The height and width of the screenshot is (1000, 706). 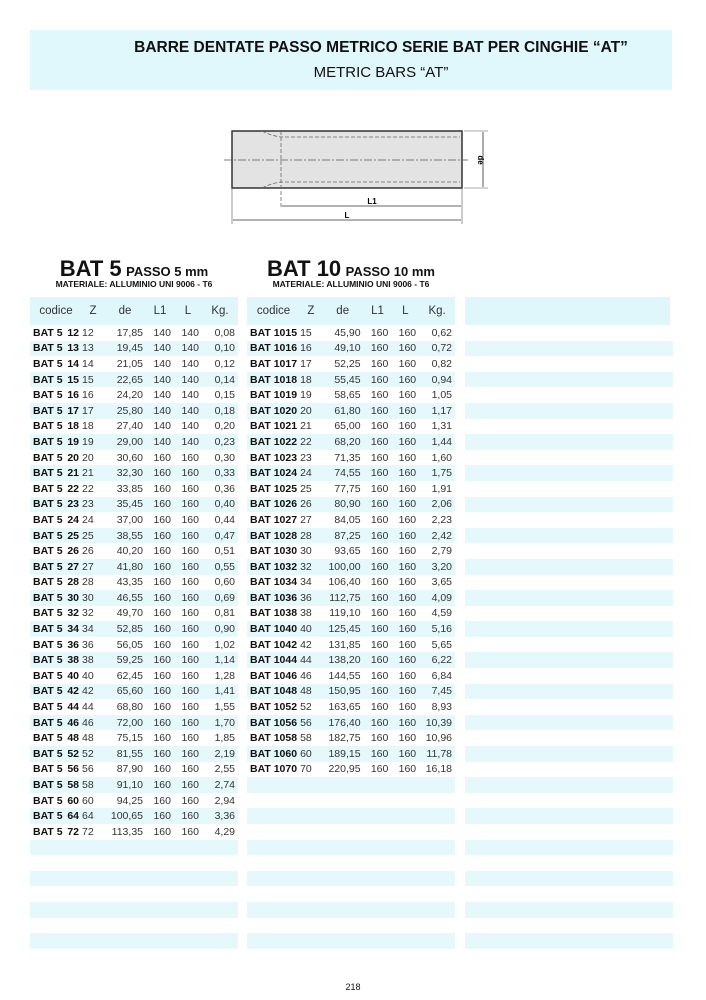 I want to click on z-cell: 30, so click(x=306, y=551).